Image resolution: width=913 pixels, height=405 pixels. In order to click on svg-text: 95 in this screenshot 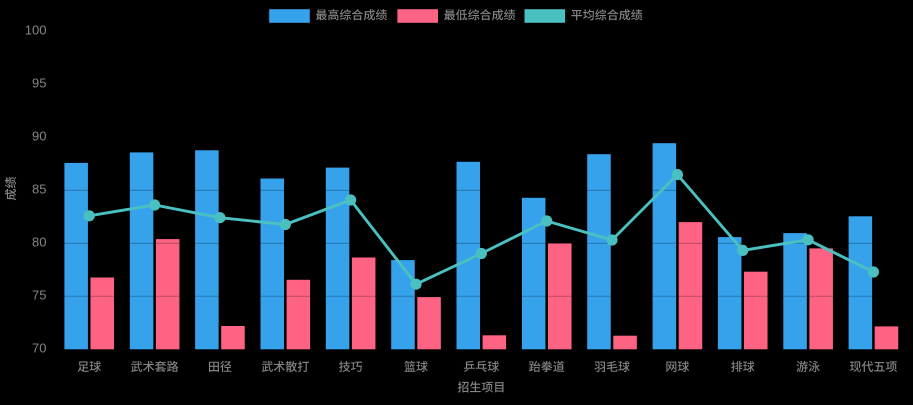, I will do `click(39, 83)`.